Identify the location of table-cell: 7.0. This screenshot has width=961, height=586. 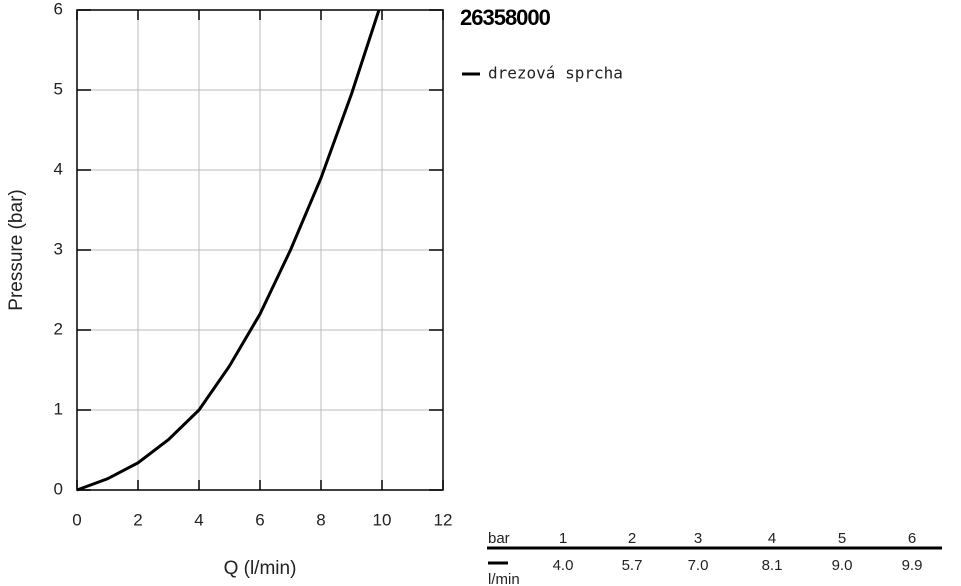
(698, 565).